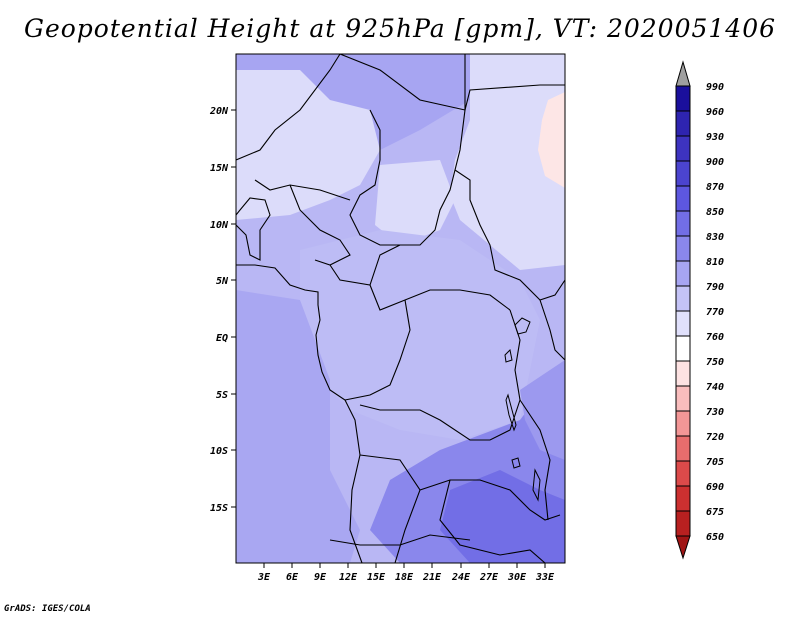 Image resolution: width=800 pixels, height=618 pixels. Describe the element at coordinates (219, 168) in the screenshot. I see `lat-label: 15N` at that location.